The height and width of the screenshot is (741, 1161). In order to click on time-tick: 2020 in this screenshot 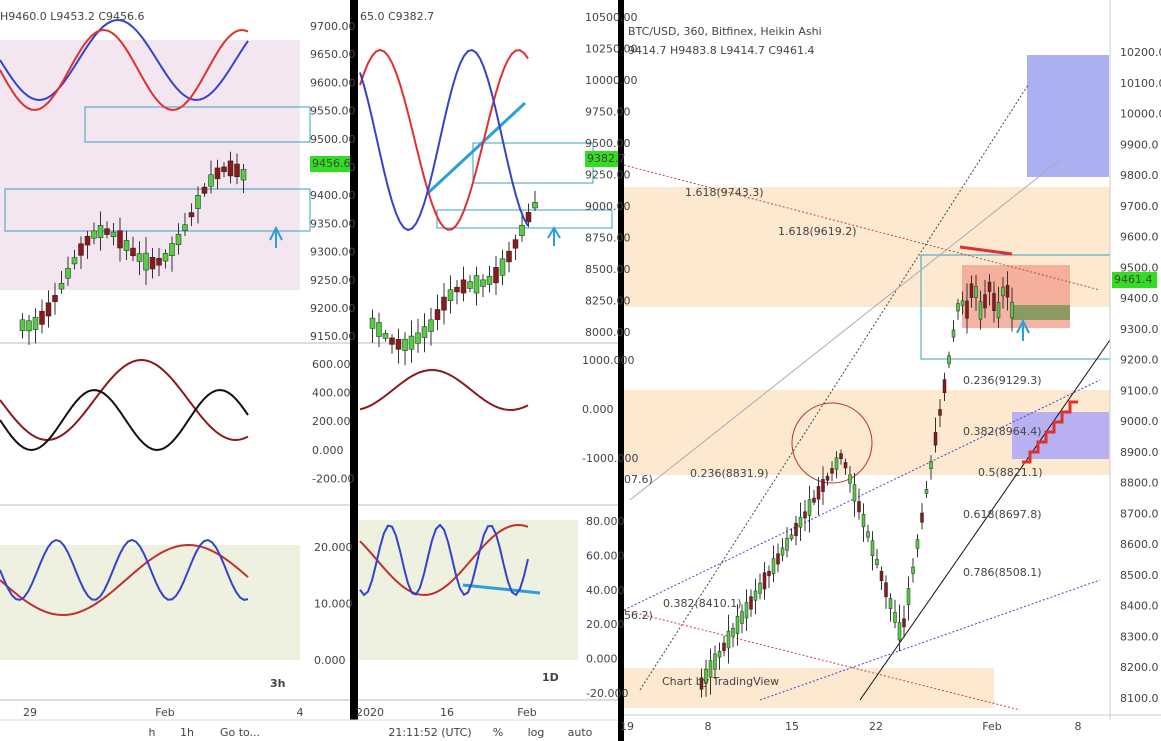, I will do `click(370, 712)`.